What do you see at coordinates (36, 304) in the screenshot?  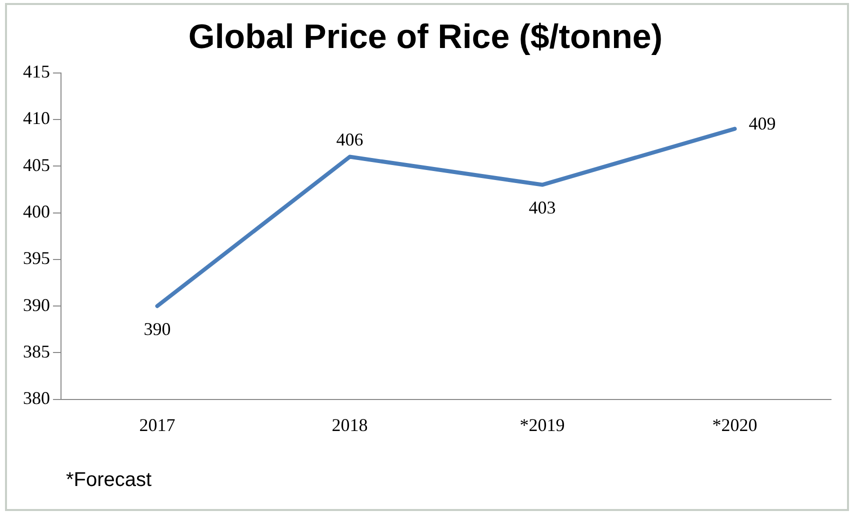 I see `y-tick-label: 390` at bounding box center [36, 304].